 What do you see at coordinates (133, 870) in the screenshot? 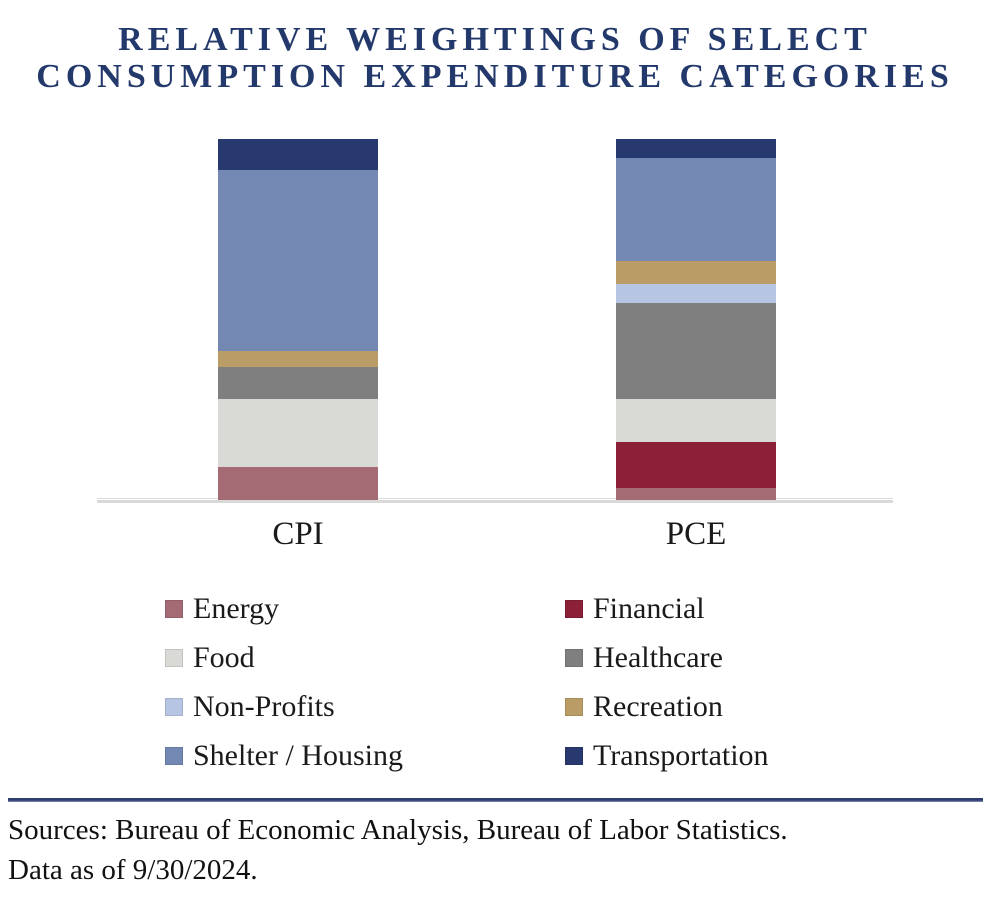
I see `data-as-of-line: Data as of 9/30/2024.` at bounding box center [133, 870].